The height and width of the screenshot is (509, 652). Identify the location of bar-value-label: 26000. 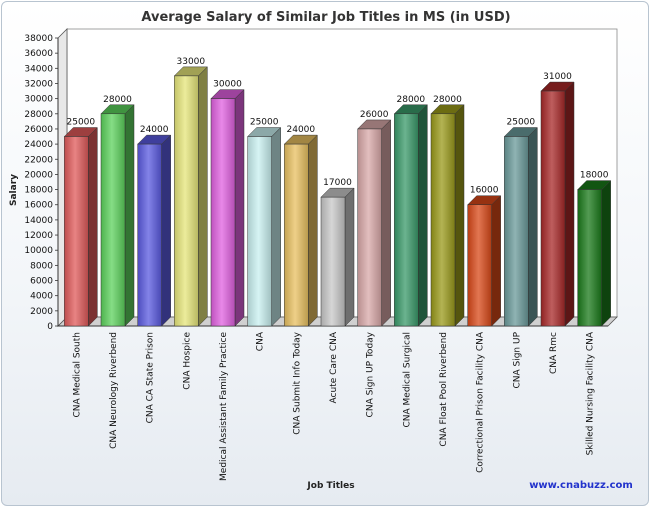
(374, 115).